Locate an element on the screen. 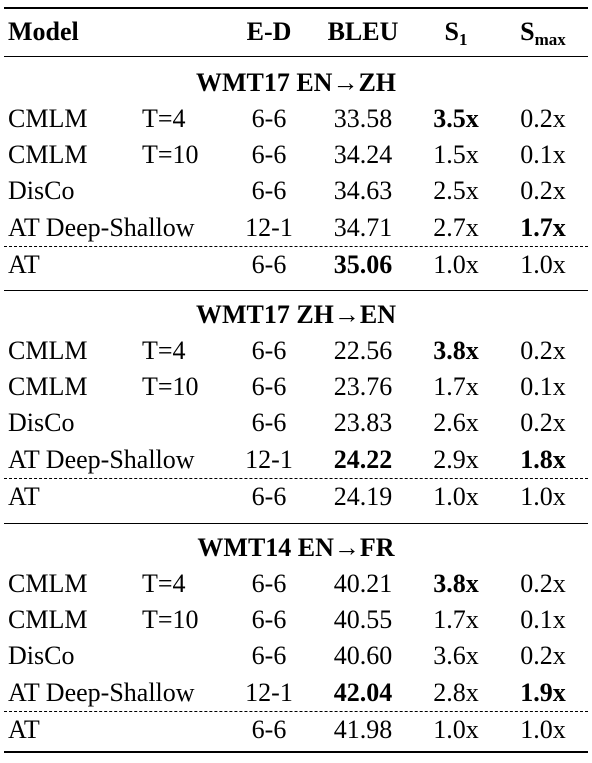 Image resolution: width=592 pixels, height=763 pixels. header-s1: S1 is located at coordinates (456, 32).